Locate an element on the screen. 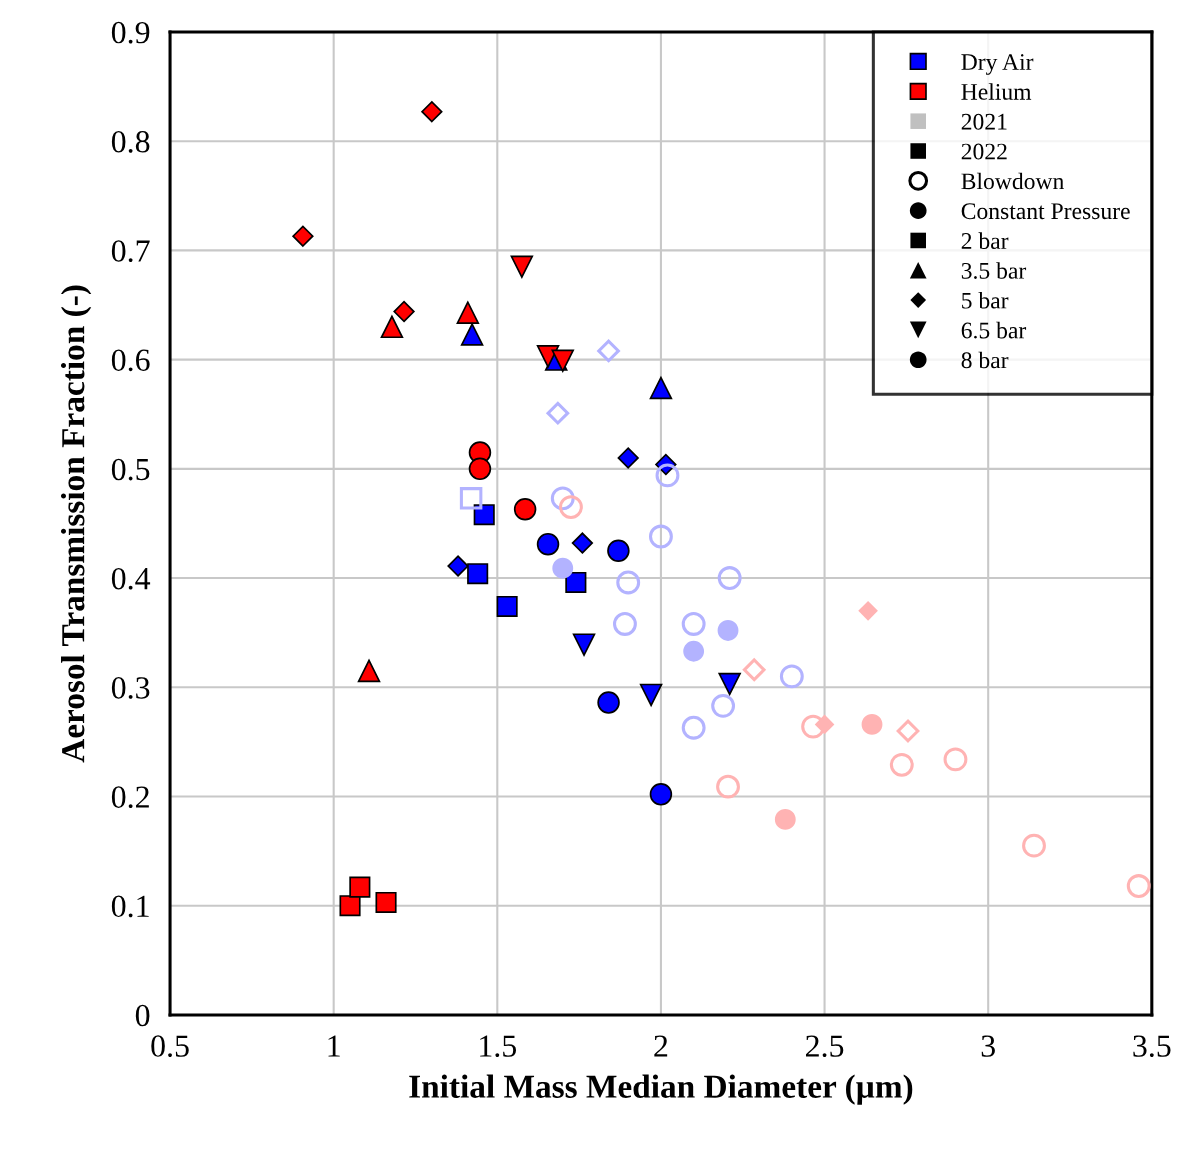 This screenshot has width=1185, height=1154. legend-label: Blowdown is located at coordinates (1012, 181).